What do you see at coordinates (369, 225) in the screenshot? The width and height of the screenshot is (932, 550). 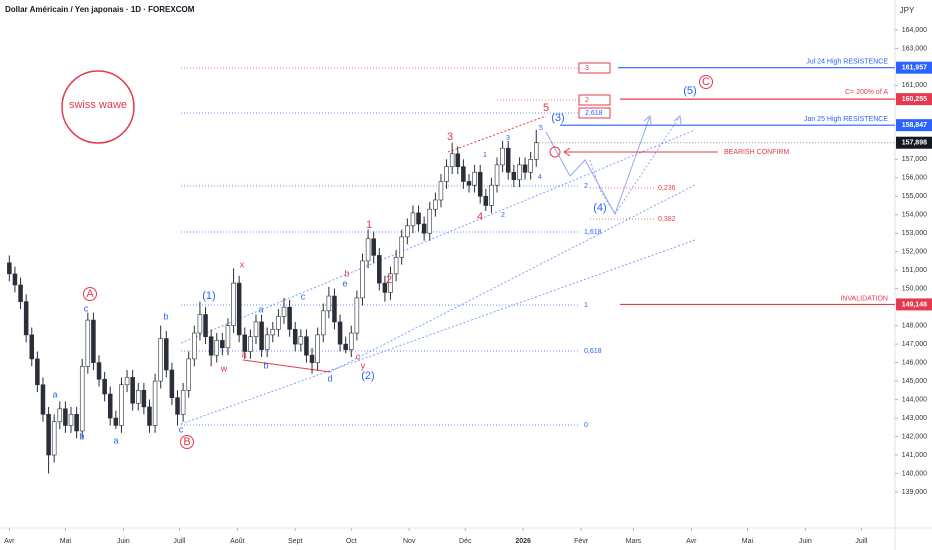 I see `wave-label: 1` at bounding box center [369, 225].